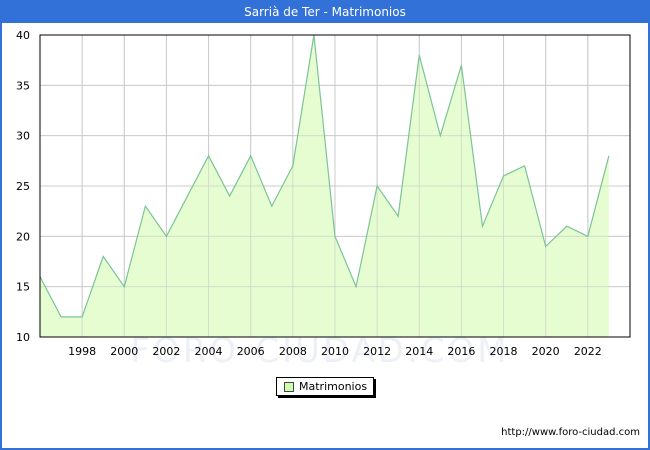 This screenshot has height=450, width=650. I want to click on x-tick-label: 2018, so click(504, 351).